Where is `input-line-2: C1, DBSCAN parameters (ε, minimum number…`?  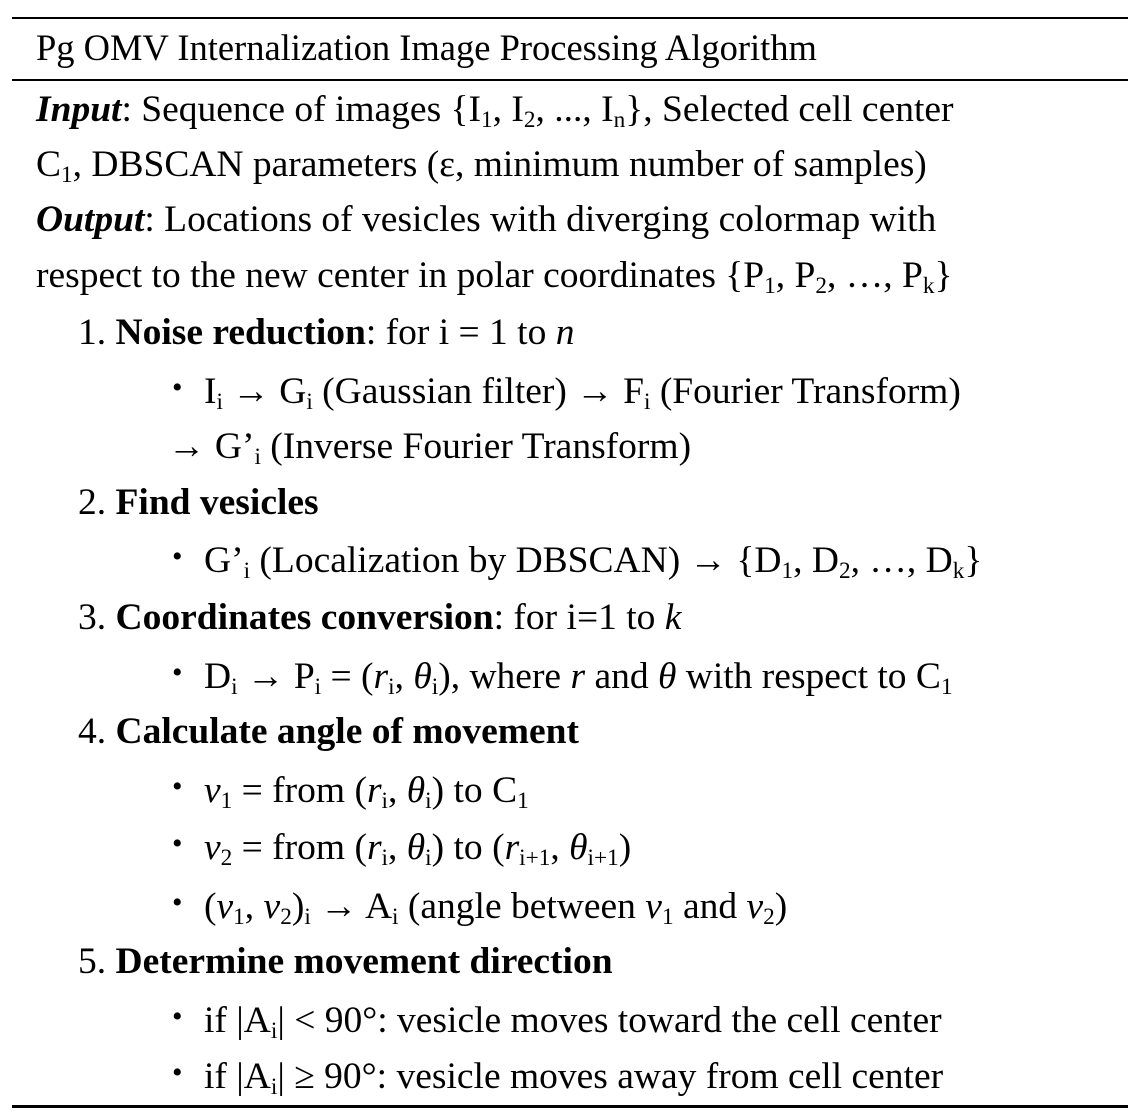
input-line-2: C1, DBSCAN parameters (ε, minimum number… is located at coordinates (481, 166).